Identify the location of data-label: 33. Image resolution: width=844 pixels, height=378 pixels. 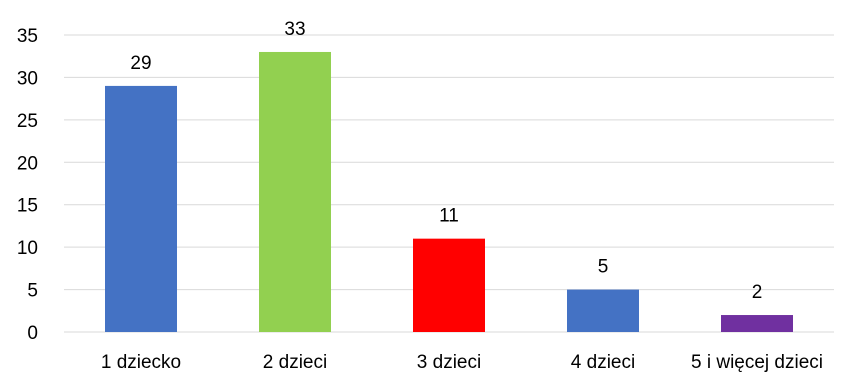
(294, 29).